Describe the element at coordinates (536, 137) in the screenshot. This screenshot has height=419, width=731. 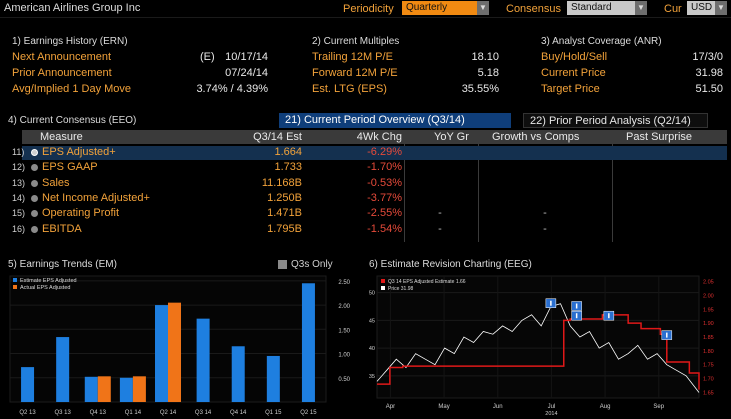
I see `col-growth-vs-comps: Growth vs Comps` at that location.